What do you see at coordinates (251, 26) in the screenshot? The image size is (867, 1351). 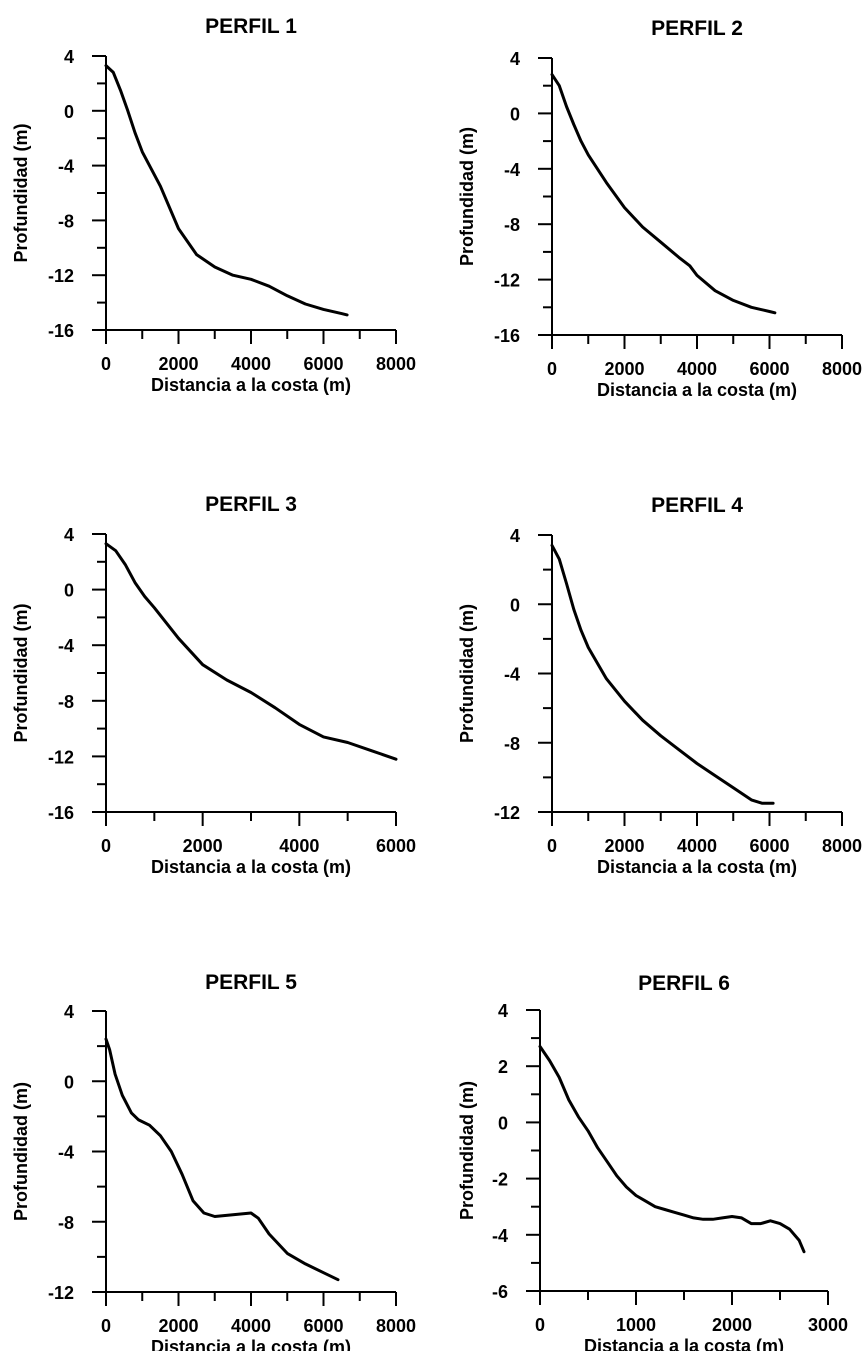 I see `chart-title: PERFIL 1` at bounding box center [251, 26].